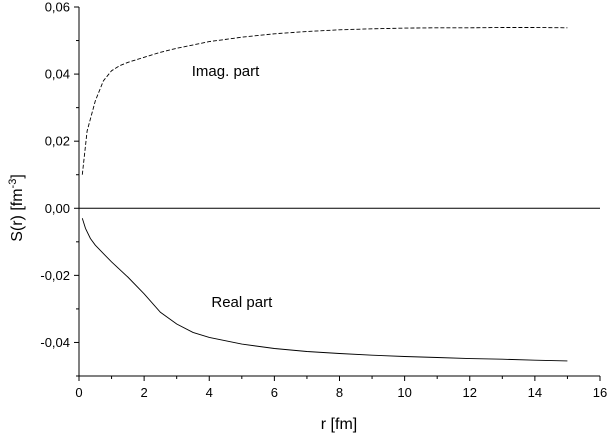 This screenshot has width=609, height=436. I want to click on y-axis-title: S(r) [fm-3], so click(16, 208).